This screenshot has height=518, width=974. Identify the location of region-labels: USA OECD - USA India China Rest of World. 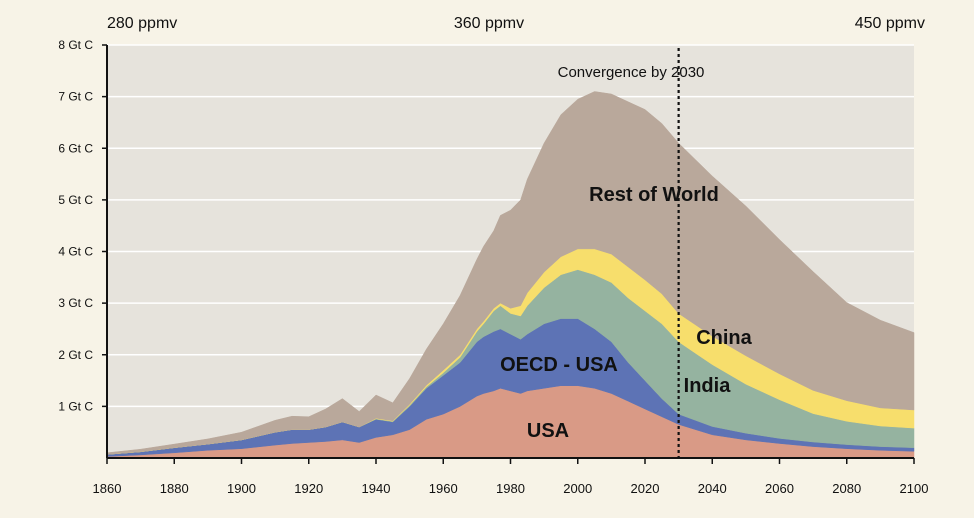
(626, 313).